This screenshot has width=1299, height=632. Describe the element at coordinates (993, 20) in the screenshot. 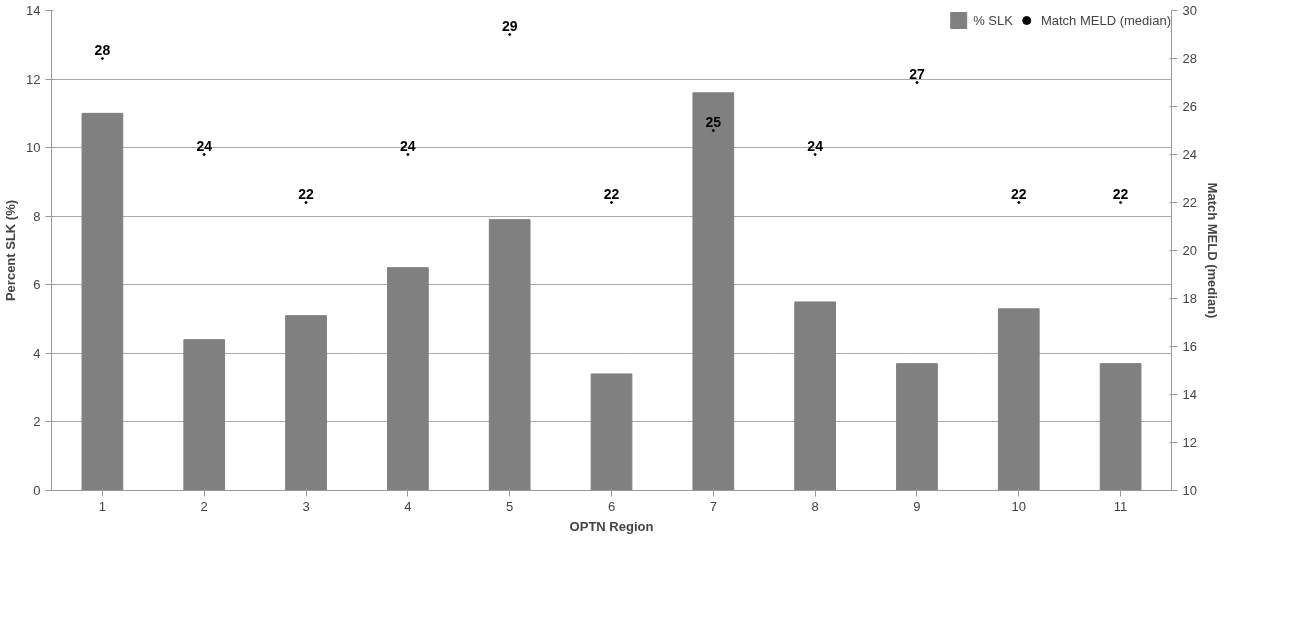

I see `legend-label: % SLK` at that location.